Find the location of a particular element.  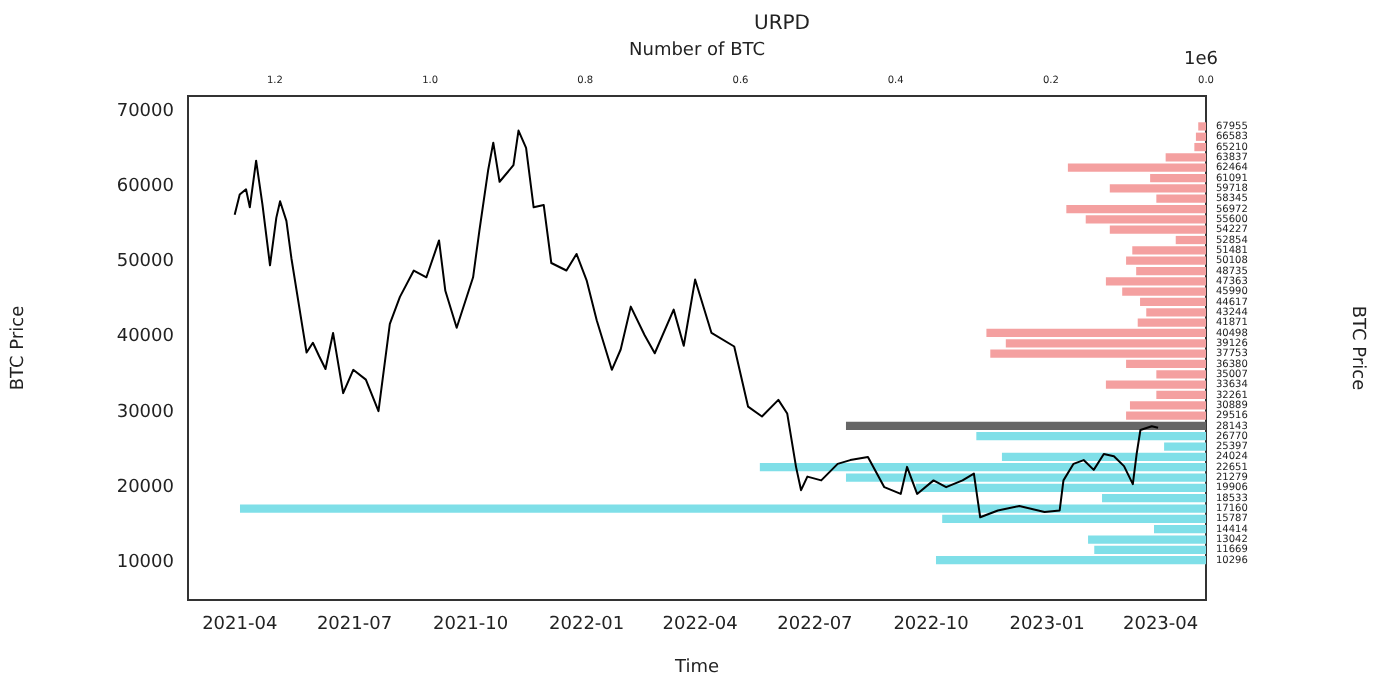

text: 1e6 is located at coordinates (1201, 59).